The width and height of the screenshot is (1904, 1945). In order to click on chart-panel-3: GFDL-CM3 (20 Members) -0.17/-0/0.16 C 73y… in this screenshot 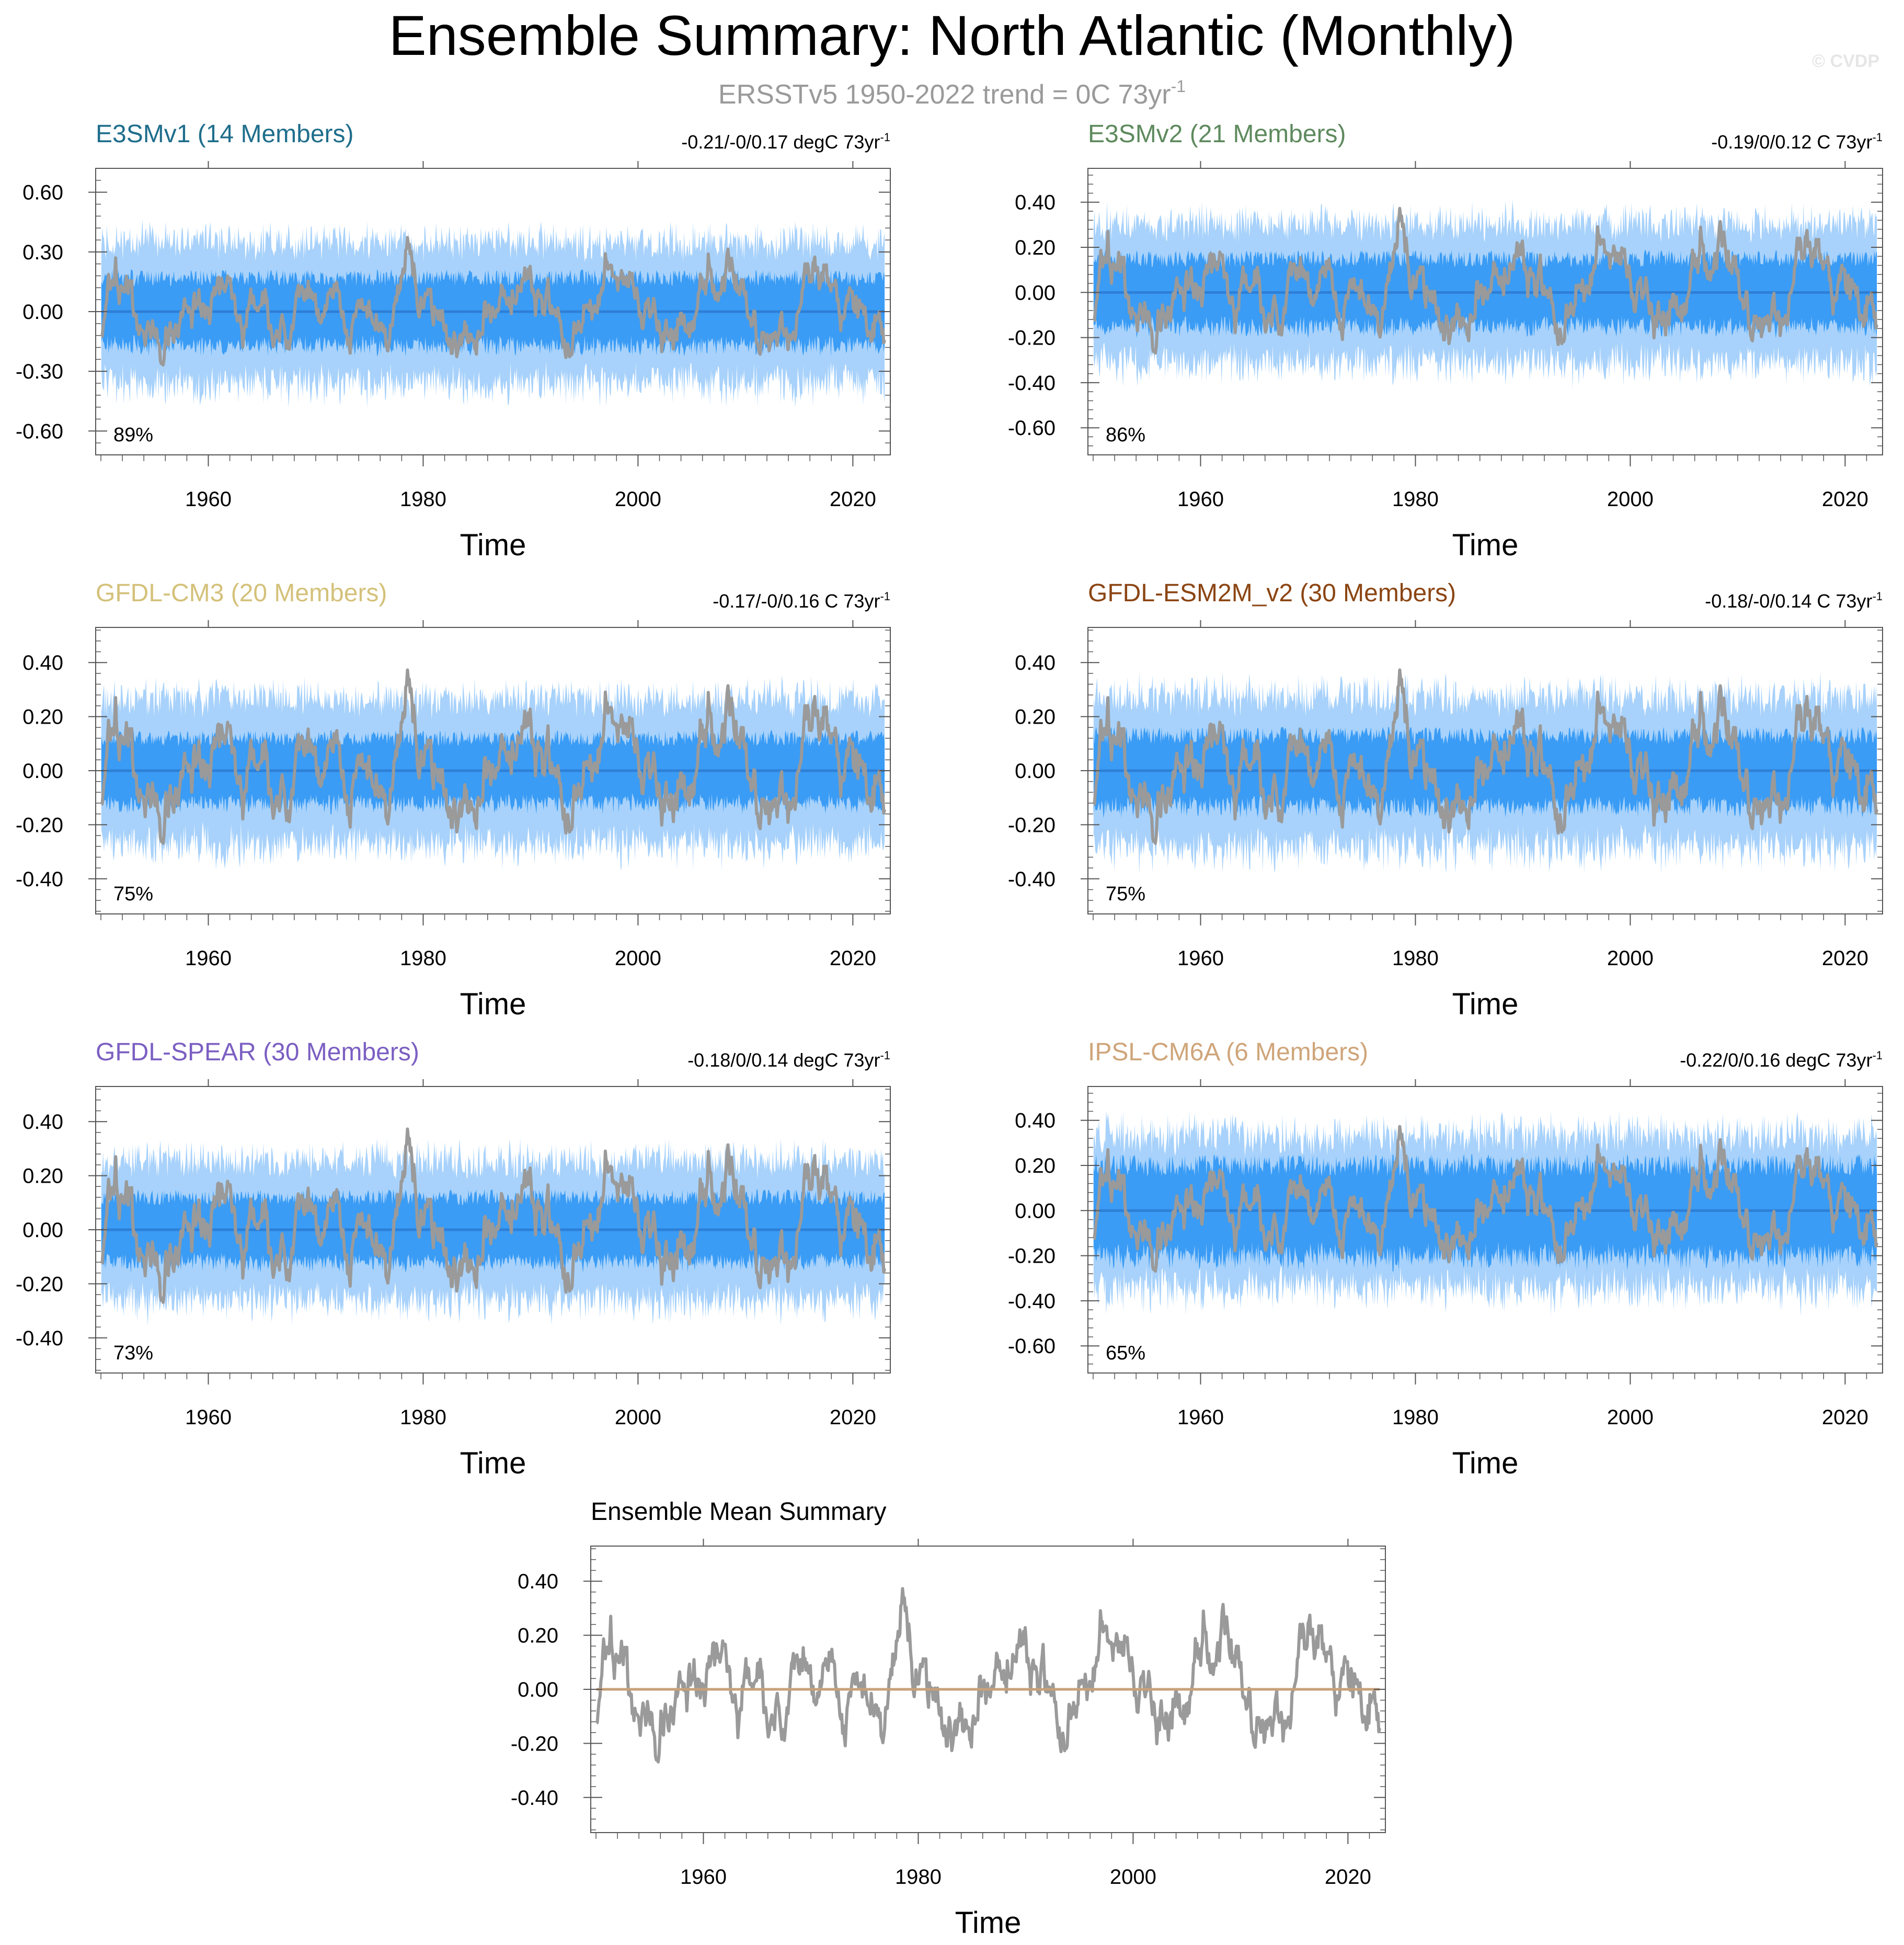, I will do `click(454, 800)`.